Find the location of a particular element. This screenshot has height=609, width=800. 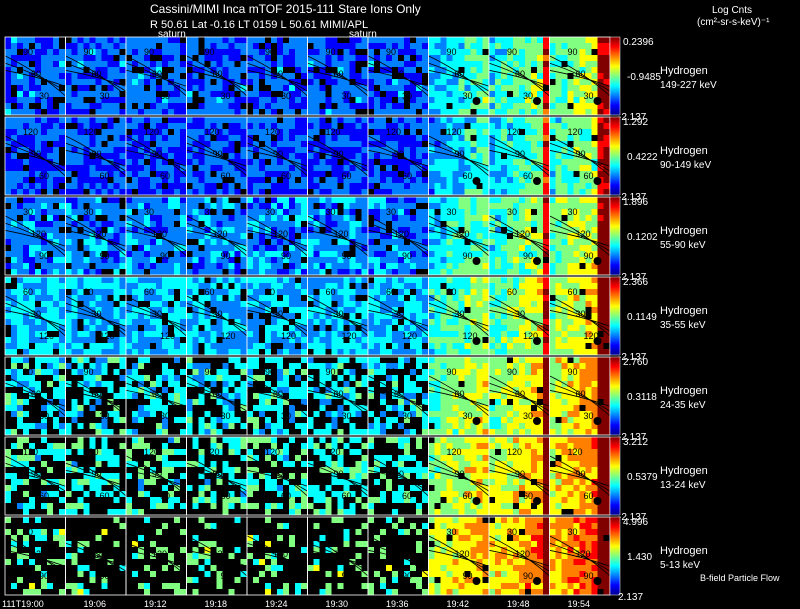

colorbar-min-label: -2.137 is located at coordinates (632, 197).